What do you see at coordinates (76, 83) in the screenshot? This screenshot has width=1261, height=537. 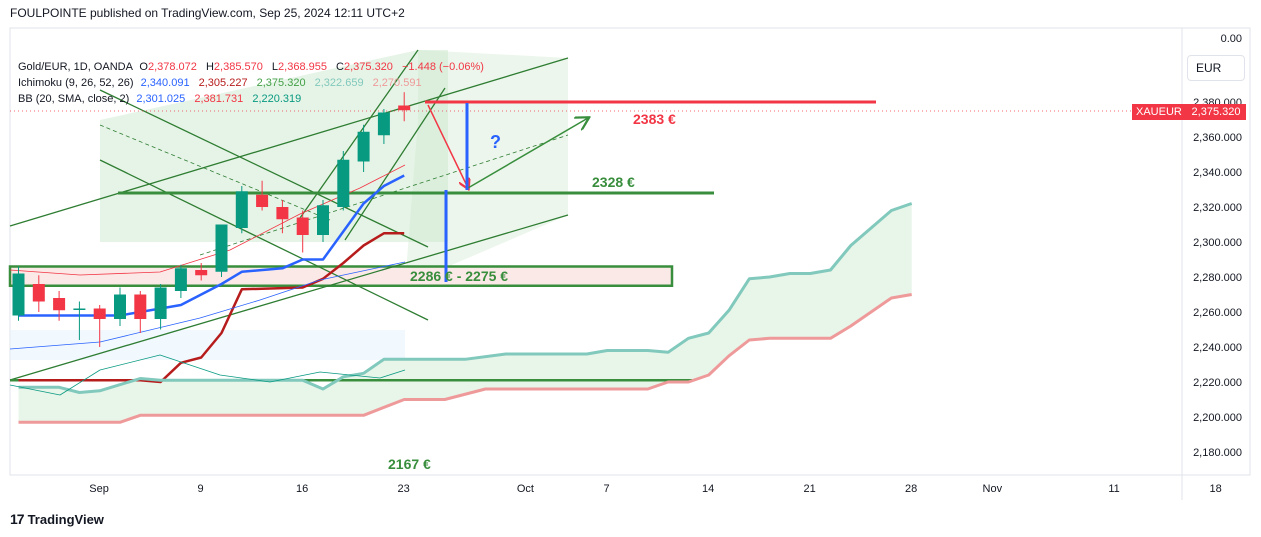 I see `ichimoku-label: Ichimoku (9, 26, 52, 26)` at bounding box center [76, 83].